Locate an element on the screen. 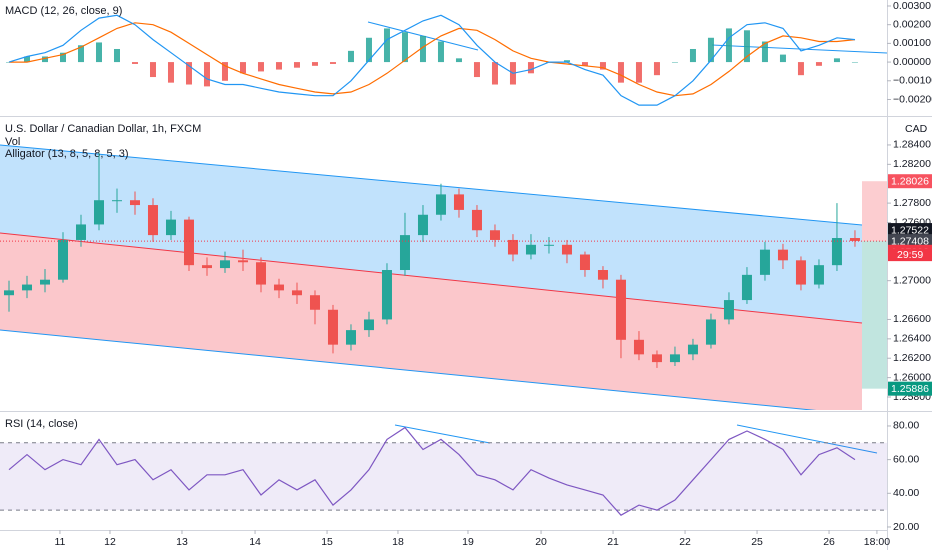  y-tick-label: 1.27800 is located at coordinates (912, 203).